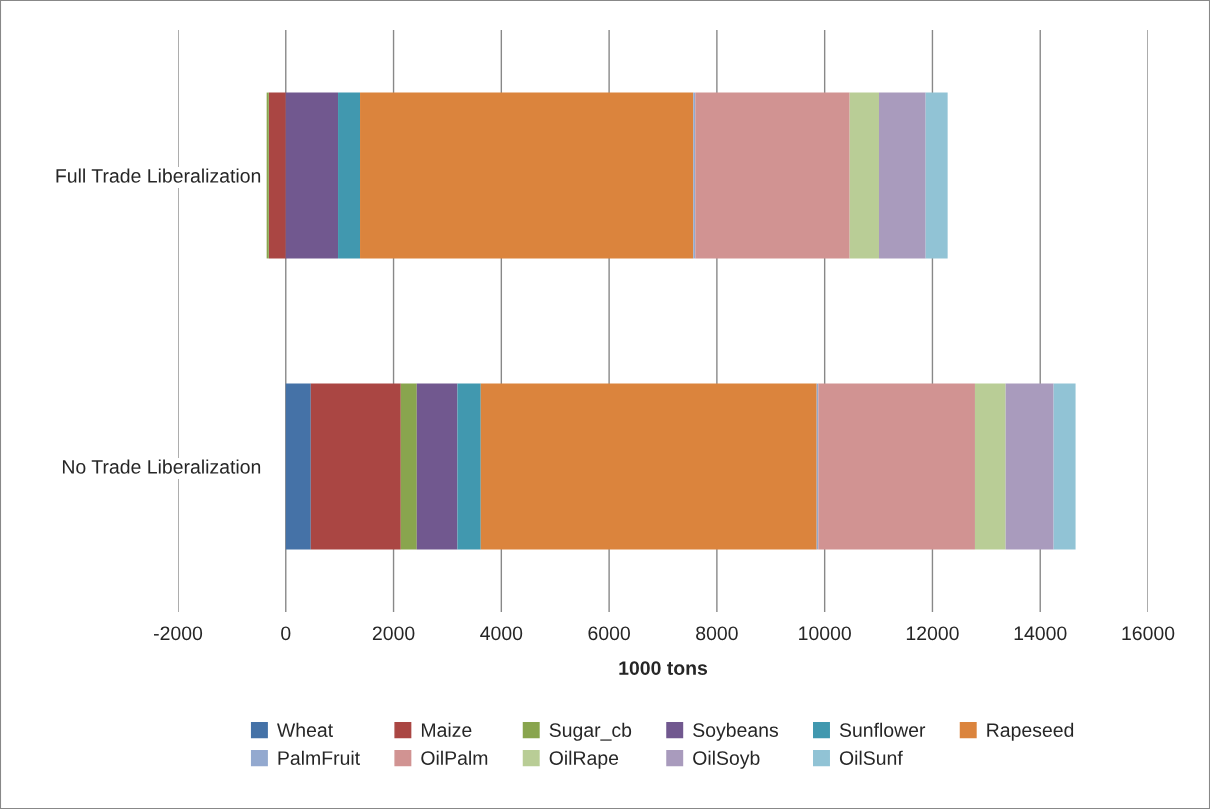  What do you see at coordinates (158, 175) in the screenshot?
I see `y-tick-label: Full Trade Liberalization` at bounding box center [158, 175].